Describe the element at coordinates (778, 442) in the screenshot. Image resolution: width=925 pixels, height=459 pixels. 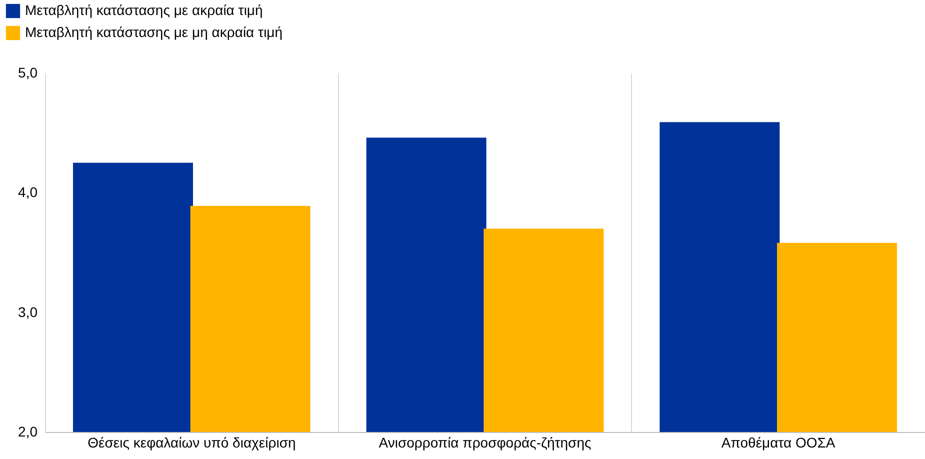
I see `x-tick-label: Αποθέματα ΟΟΣΑ` at that location.